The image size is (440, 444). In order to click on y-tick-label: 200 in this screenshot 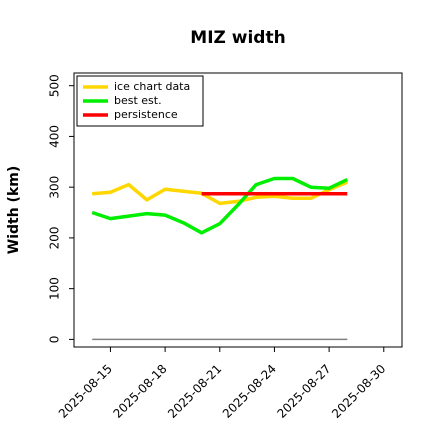, I will do `click(55, 237)`.